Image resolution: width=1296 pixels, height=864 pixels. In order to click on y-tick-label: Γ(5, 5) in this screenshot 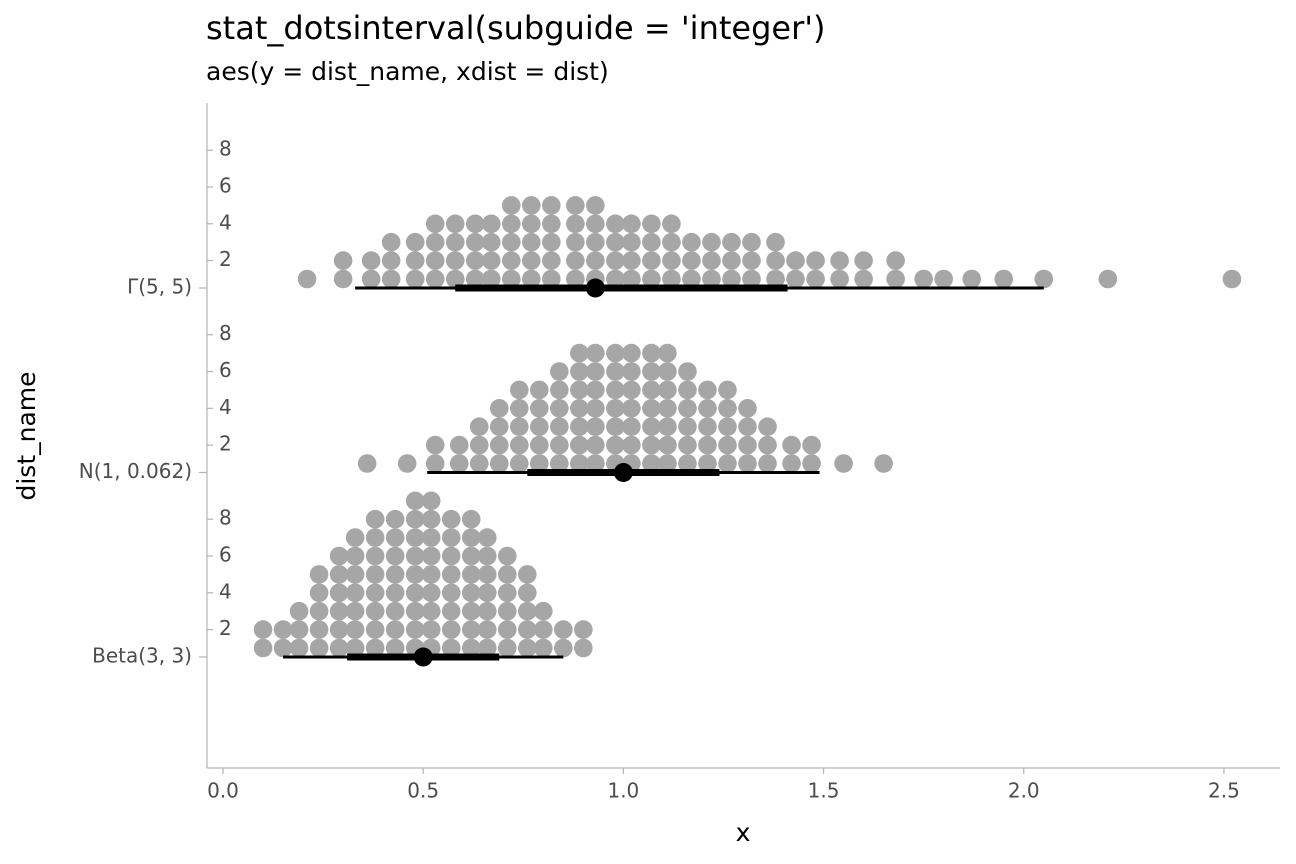, I will do `click(159, 287)`.